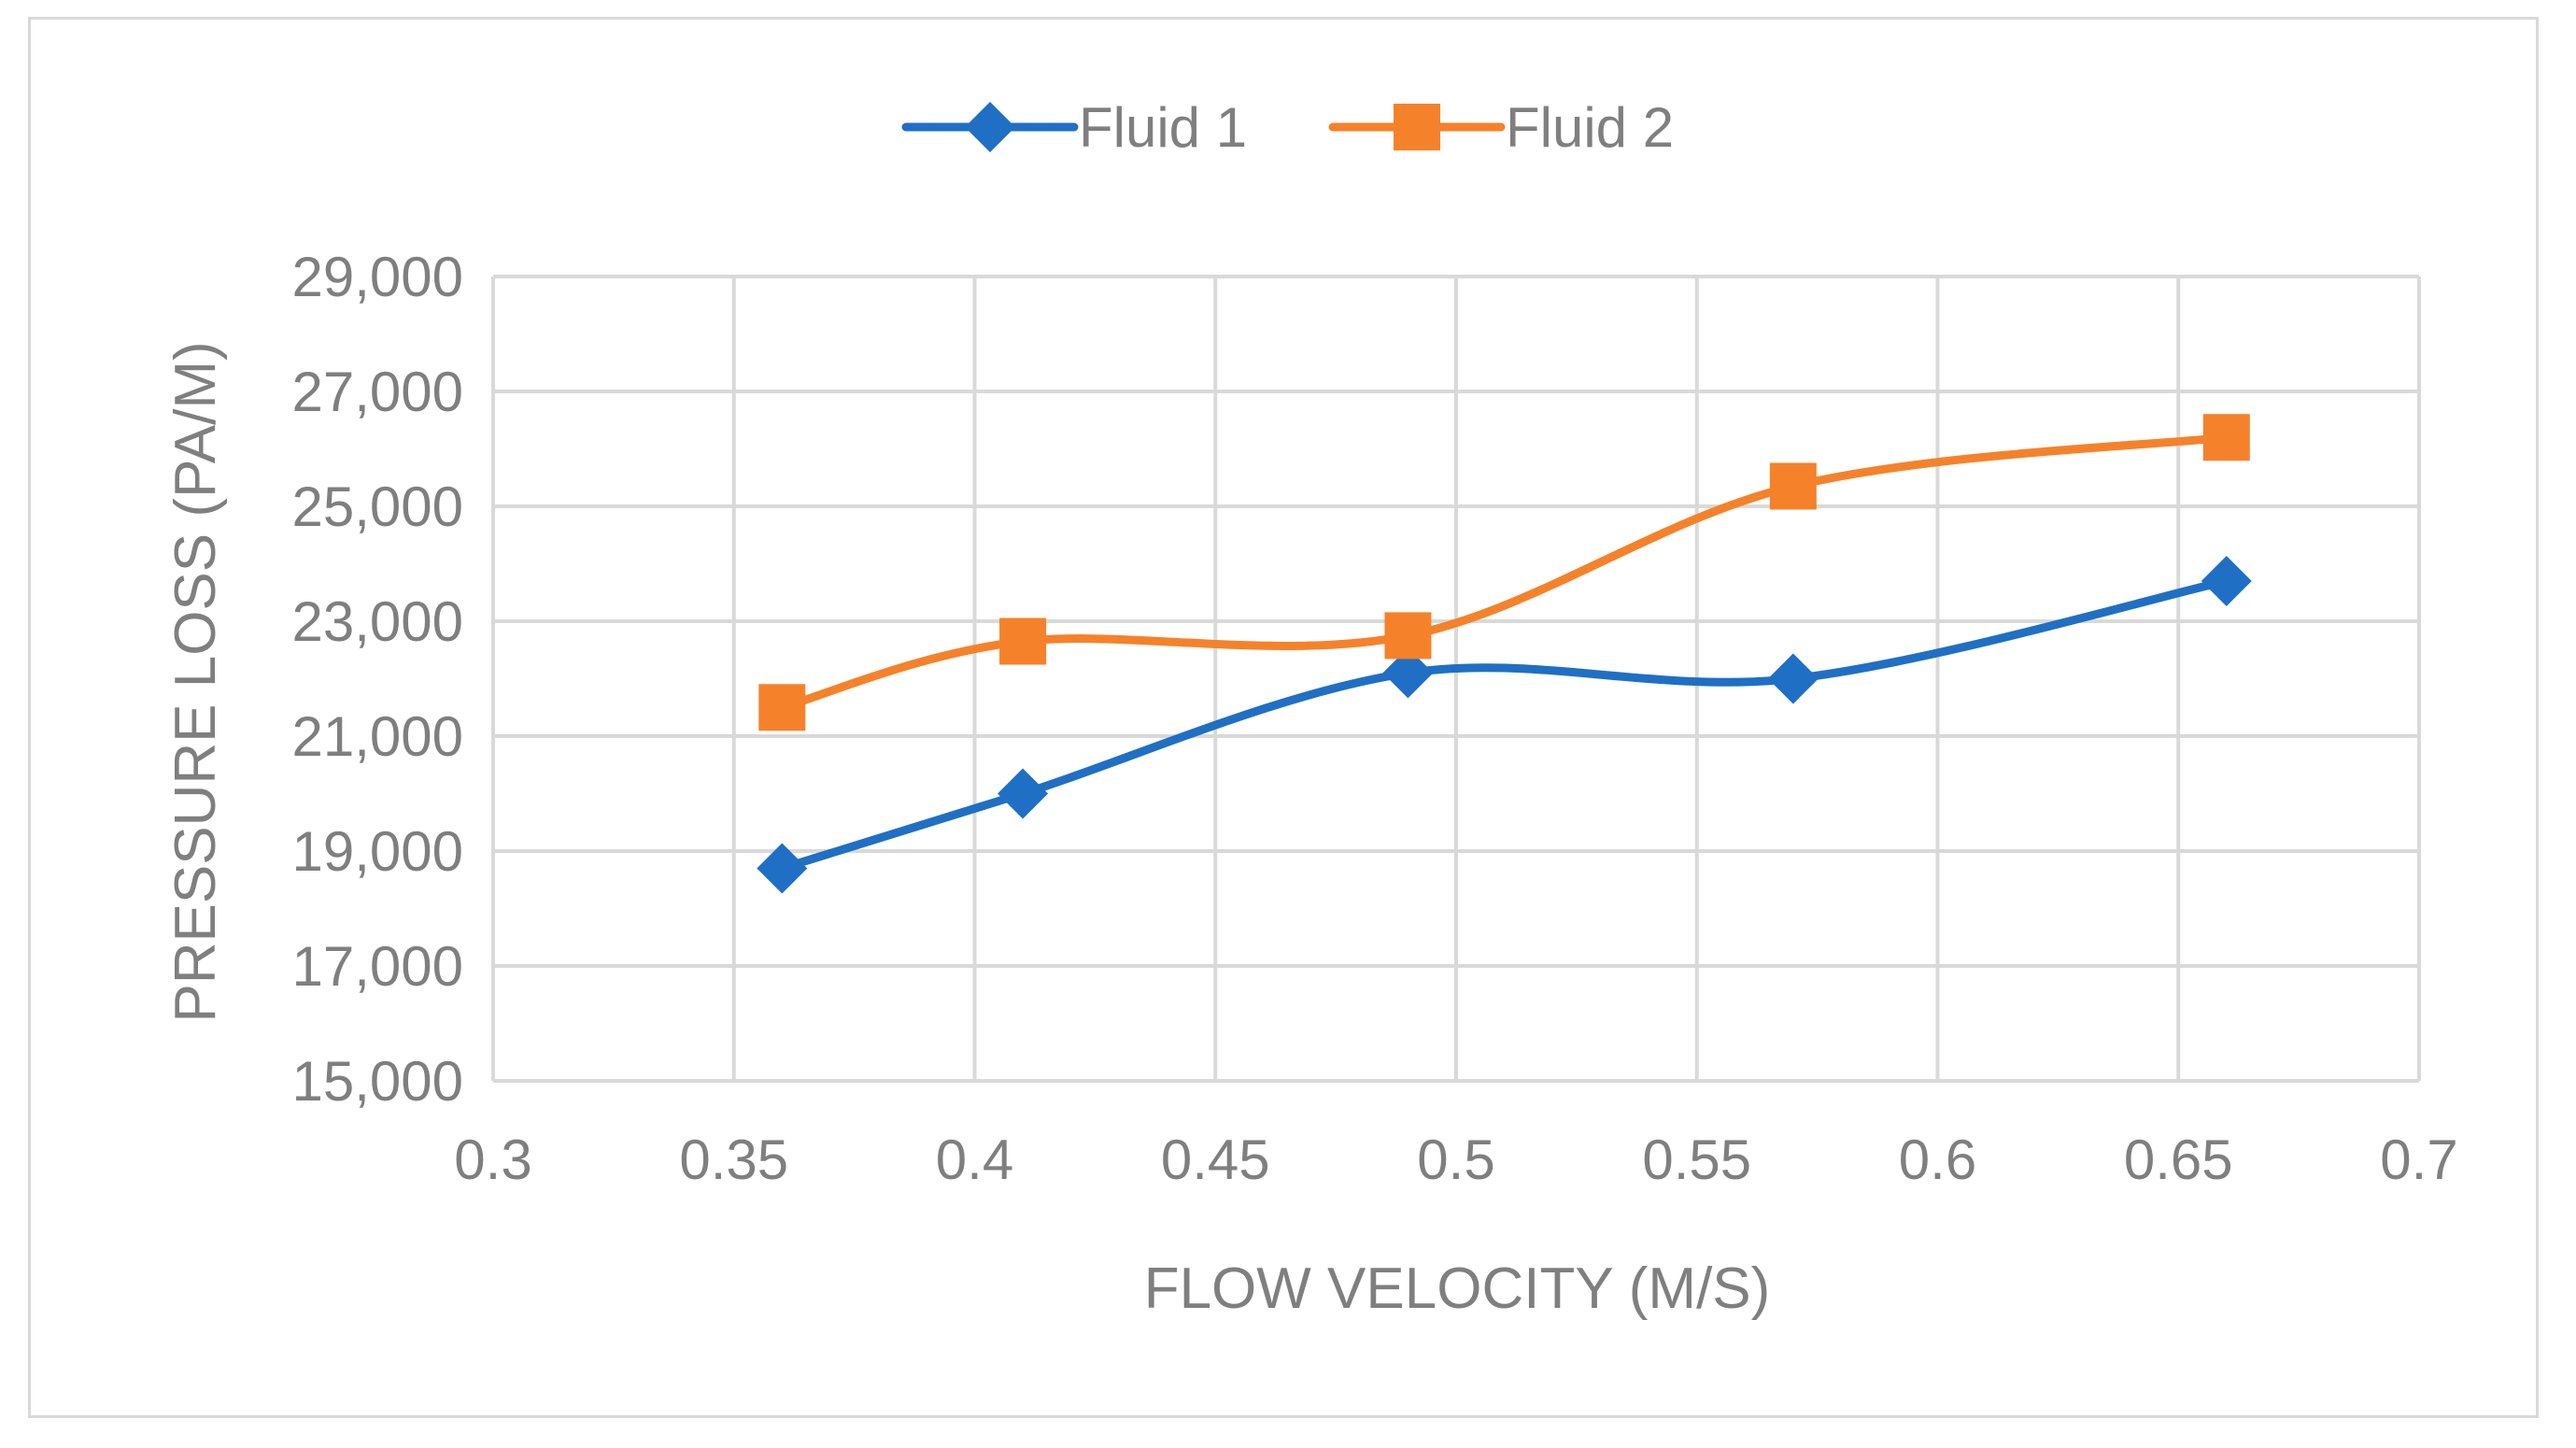 This screenshot has height=1448, width=2576. Describe the element at coordinates (377, 736) in the screenshot. I see `y-tick-label: 21,000` at that location.